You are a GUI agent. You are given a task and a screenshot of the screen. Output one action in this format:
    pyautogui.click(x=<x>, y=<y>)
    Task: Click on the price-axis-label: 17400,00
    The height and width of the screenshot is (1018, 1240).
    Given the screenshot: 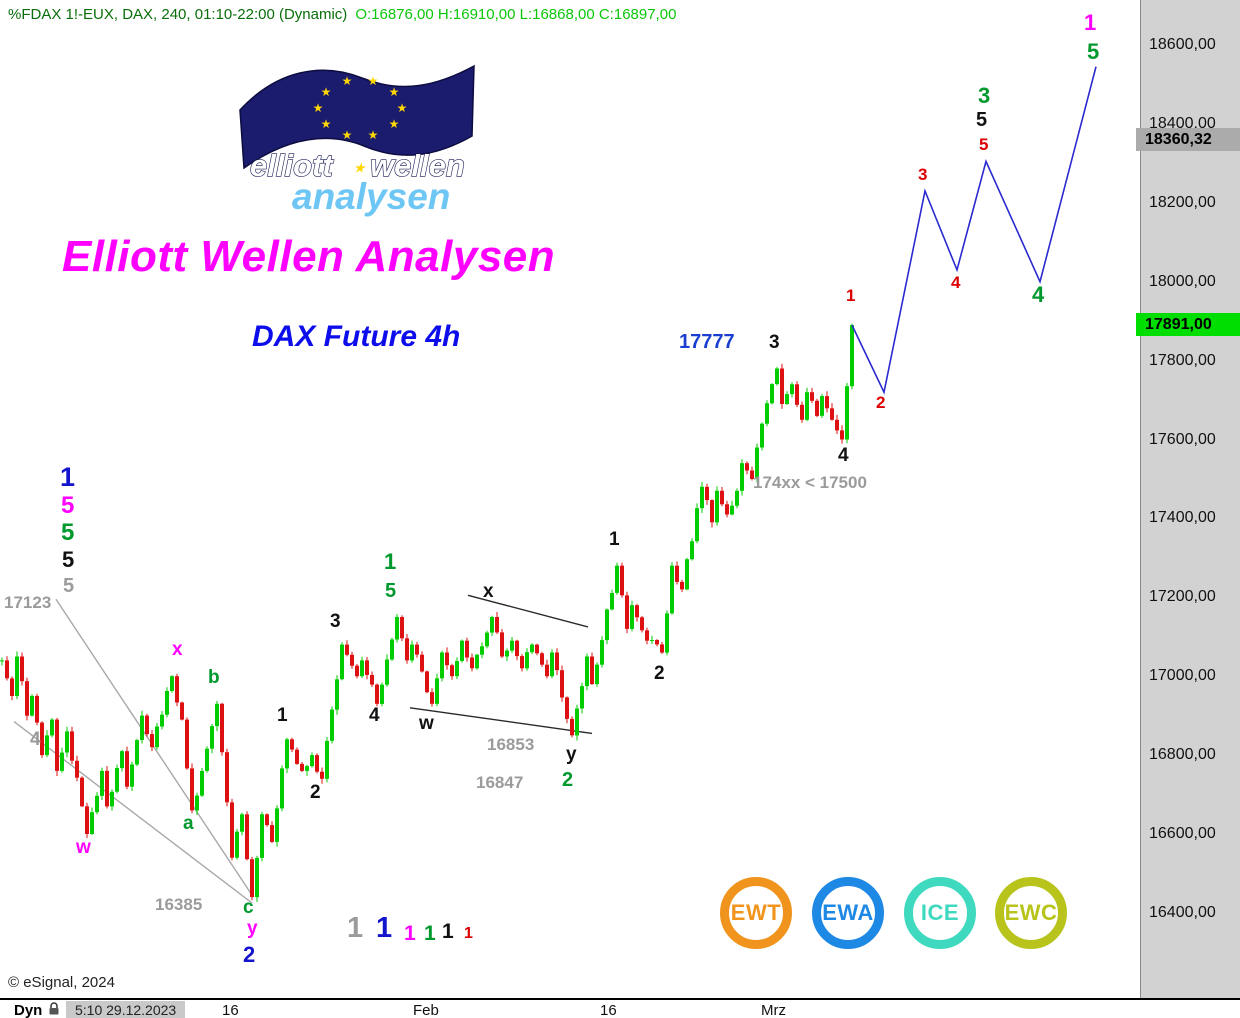 What is the action you would take?
    pyautogui.click(x=1182, y=518)
    